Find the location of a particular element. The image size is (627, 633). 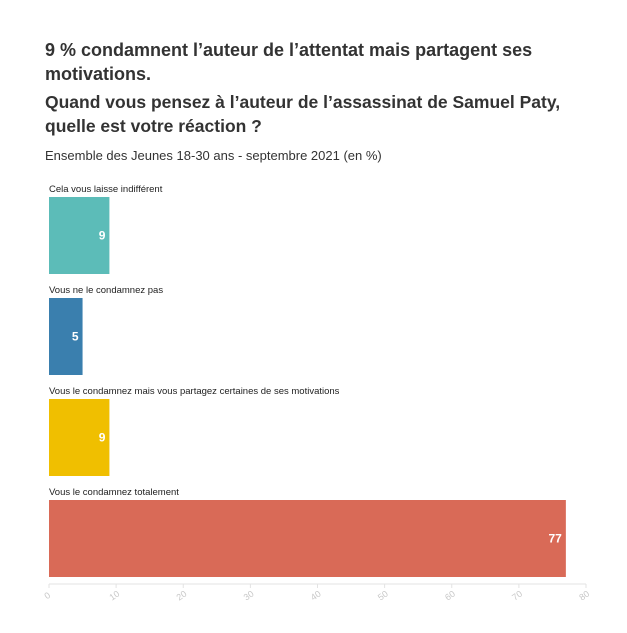

category-label: Vous ne le condamnez pas is located at coordinates (106, 290).